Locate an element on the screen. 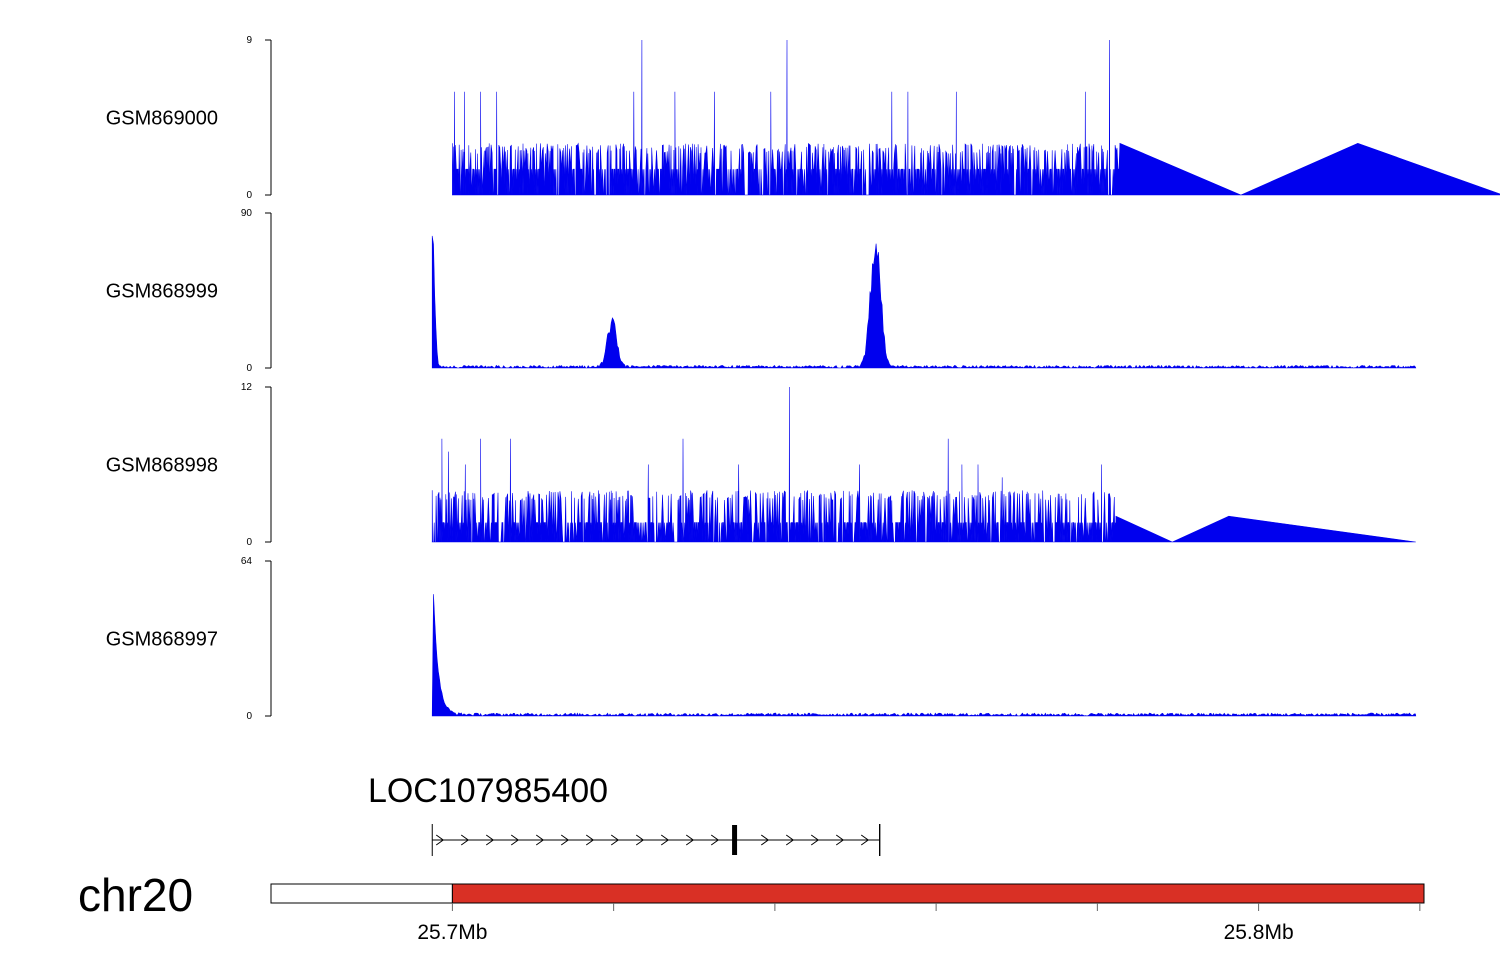 The height and width of the screenshot is (980, 1500). ideogram-track: chr20 is located at coordinates (751, 895).